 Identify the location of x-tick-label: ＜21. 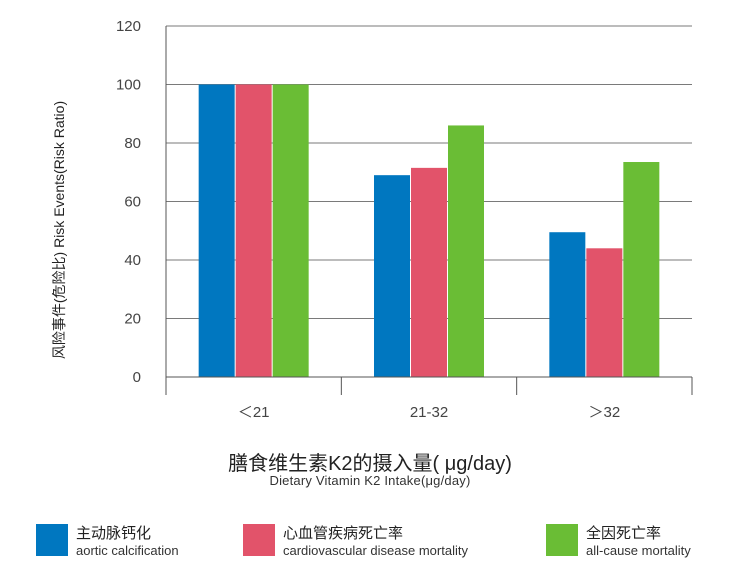
(254, 412).